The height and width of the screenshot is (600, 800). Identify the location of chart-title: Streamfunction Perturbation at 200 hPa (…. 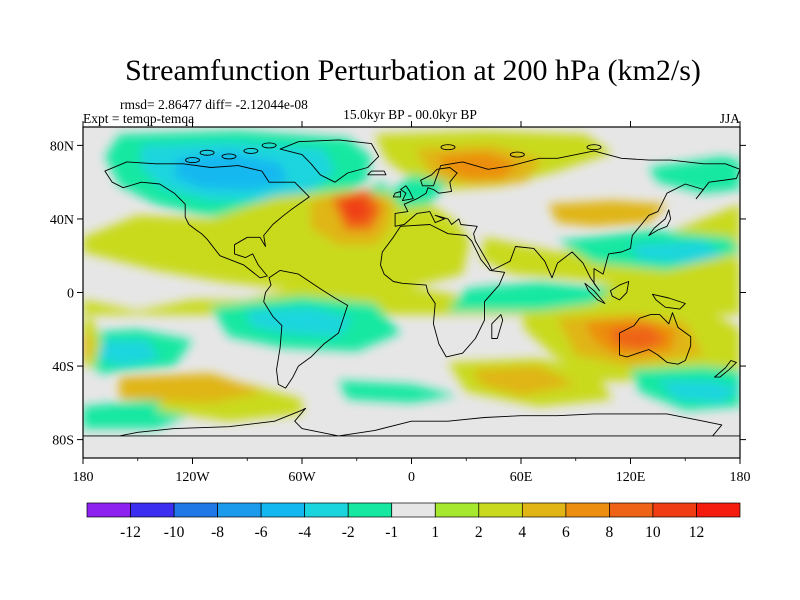
(413, 70).